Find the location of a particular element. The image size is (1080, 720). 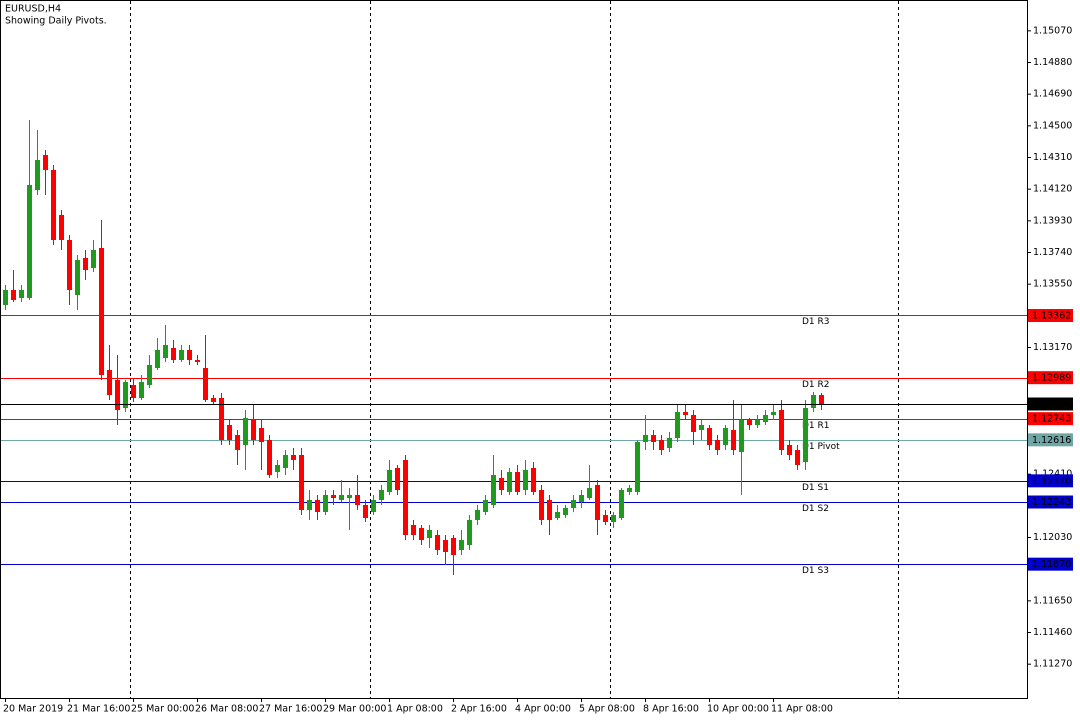

y-tick-label: 1.12030 is located at coordinates (1052, 537).